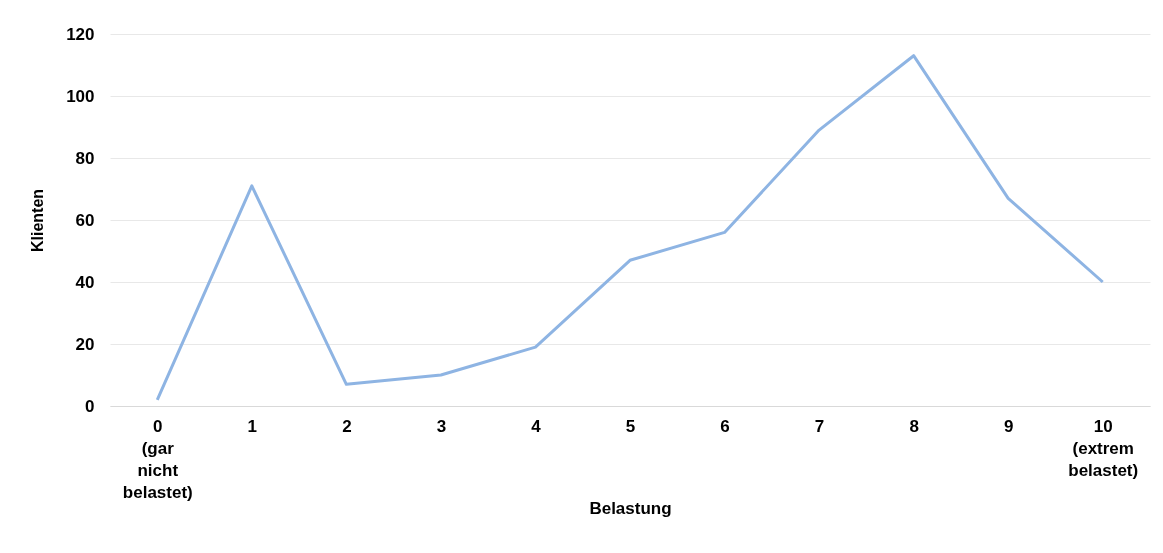  What do you see at coordinates (85, 158) in the screenshot?
I see `y-tick-label: 80` at bounding box center [85, 158].